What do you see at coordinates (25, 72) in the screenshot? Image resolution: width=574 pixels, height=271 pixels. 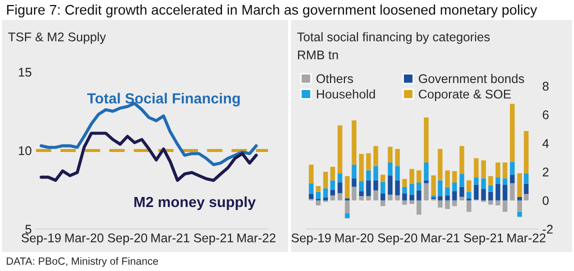 I see `y-tick-label: 15` at bounding box center [25, 72].